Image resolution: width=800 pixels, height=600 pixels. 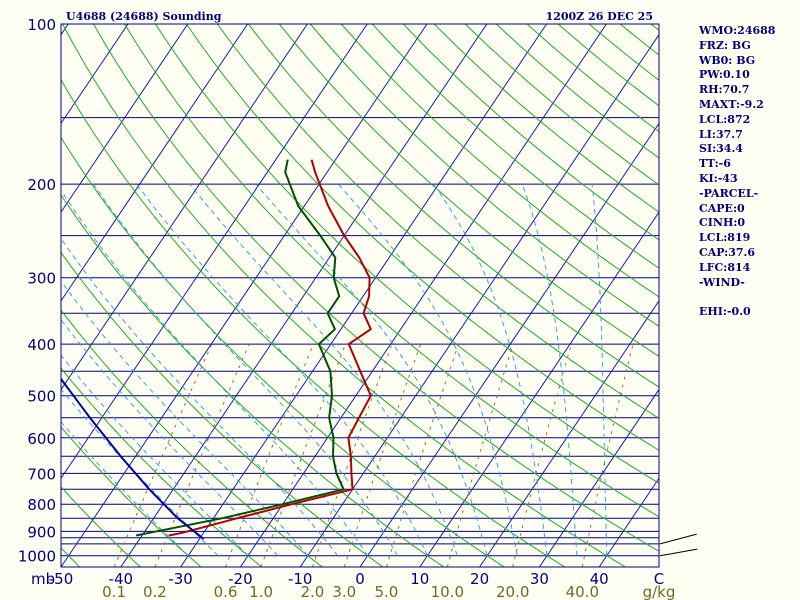 What do you see at coordinates (121, 579) in the screenshot?
I see `temperature-tick-label: -40` at bounding box center [121, 579].